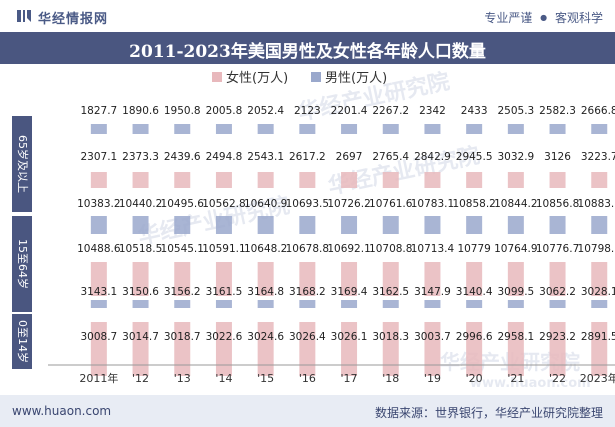 Image resolution: width=615 pixels, height=427 pixels. I want to click on data-label: 3156.2, so click(182, 292).